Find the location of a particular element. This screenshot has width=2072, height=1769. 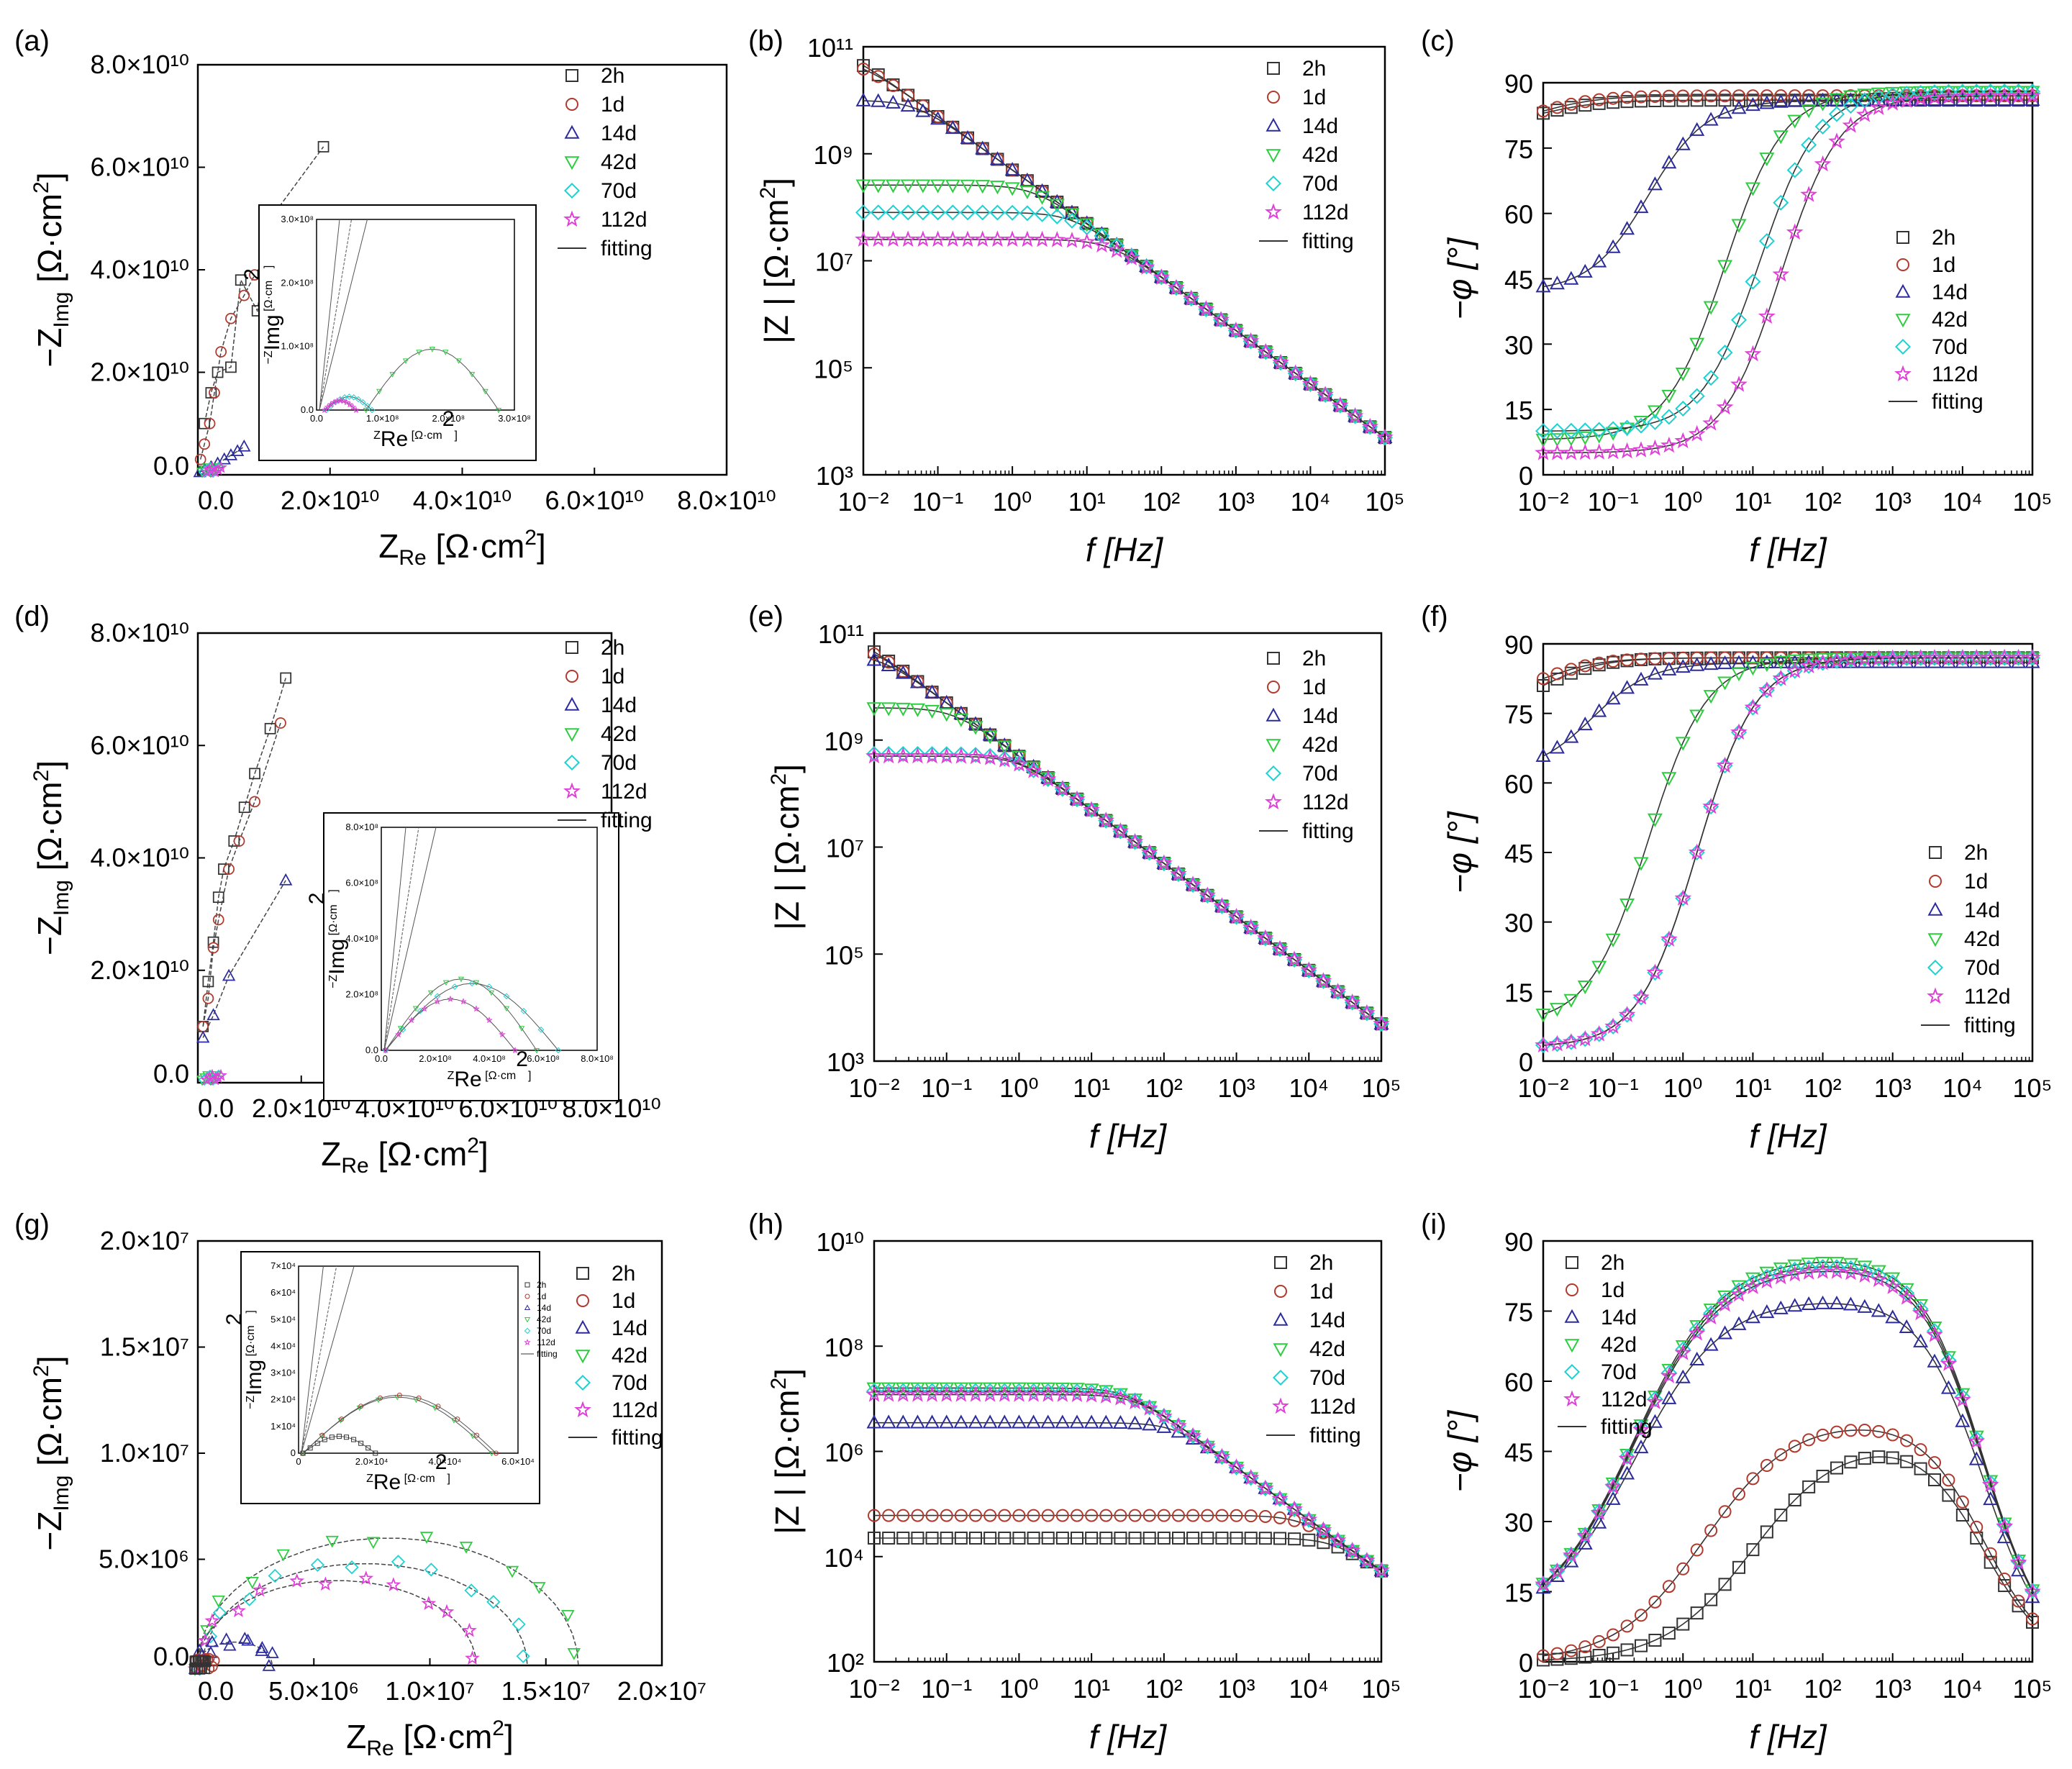

legend-marker-14d is located at coordinates (1273, 124).